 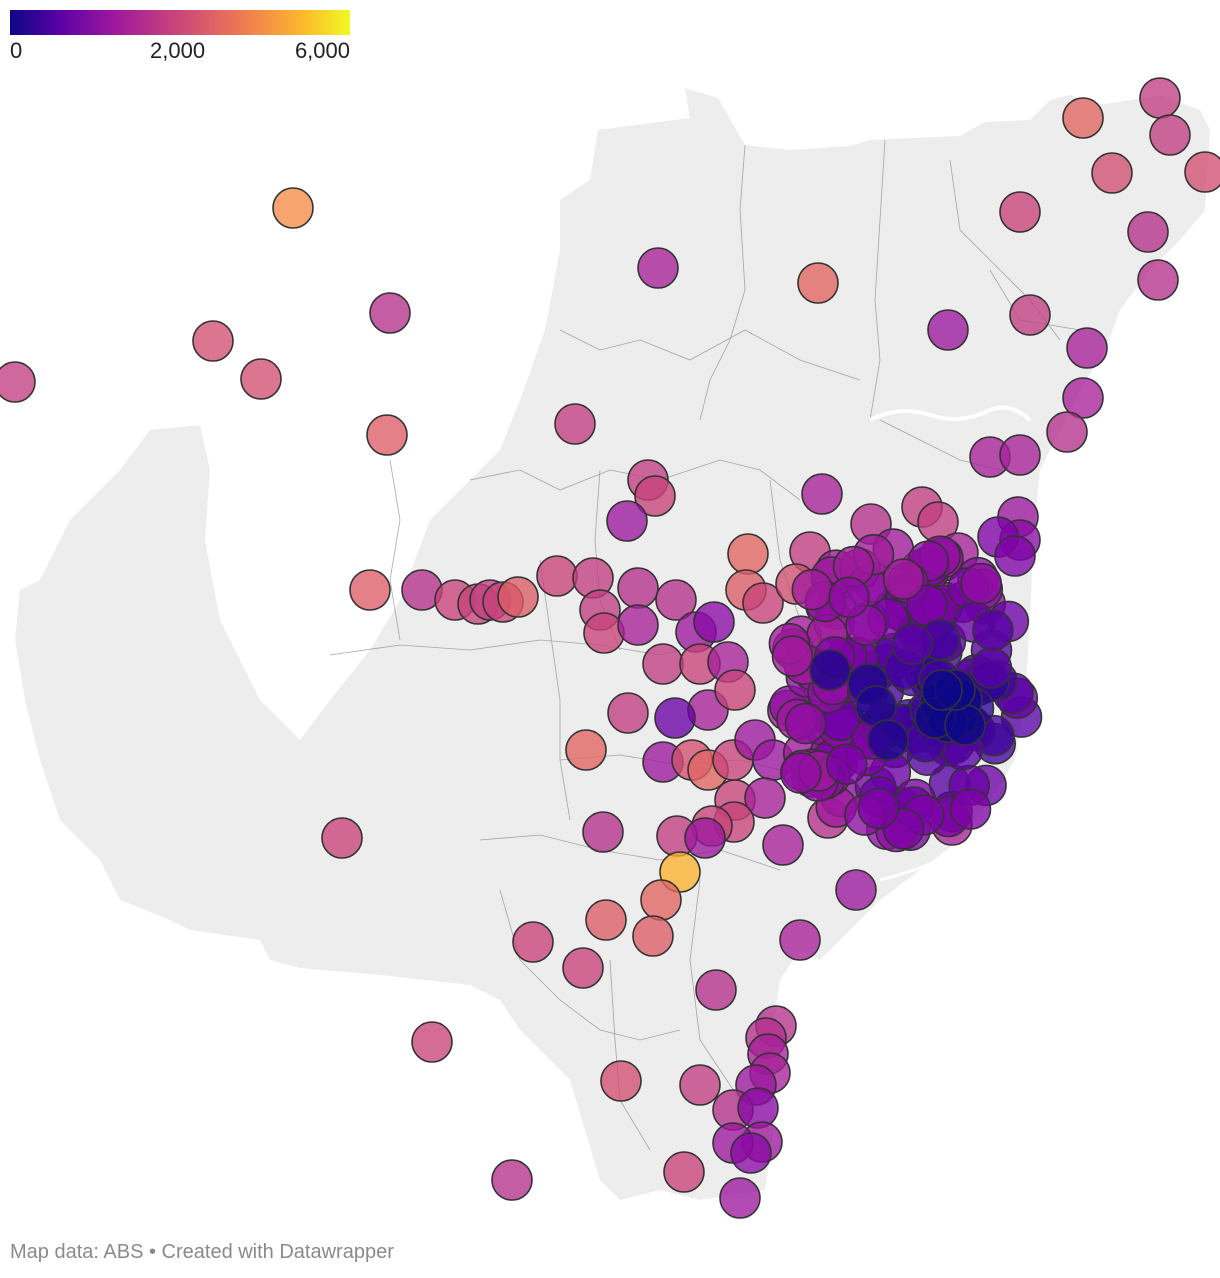 What do you see at coordinates (16, 50) in the screenshot?
I see `legend-tick-0: 0` at bounding box center [16, 50].